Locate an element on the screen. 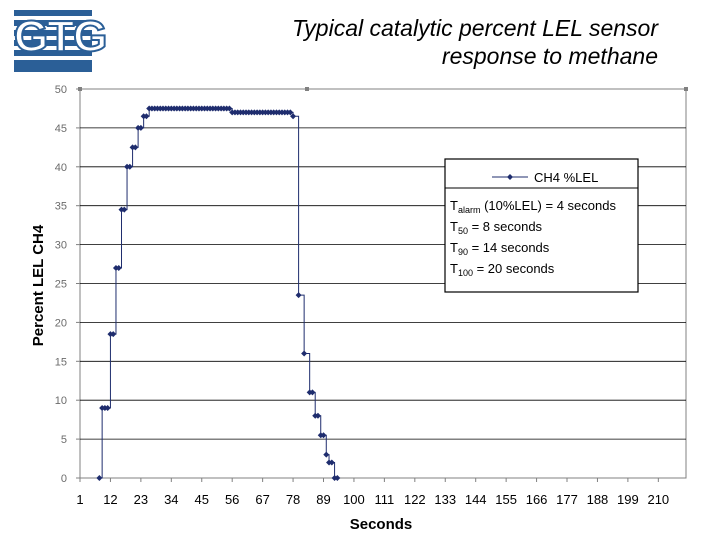 The width and height of the screenshot is (720, 540). y-axis-title: Percent LEL CH4 is located at coordinates (38, 285).